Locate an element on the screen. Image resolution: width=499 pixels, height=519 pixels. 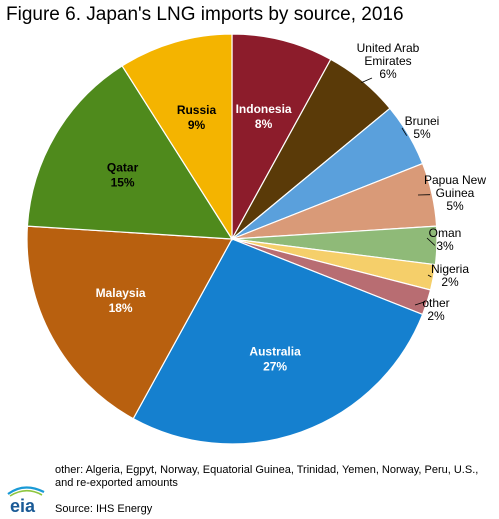
pie-slice-indonesia is located at coordinates (281, 136).